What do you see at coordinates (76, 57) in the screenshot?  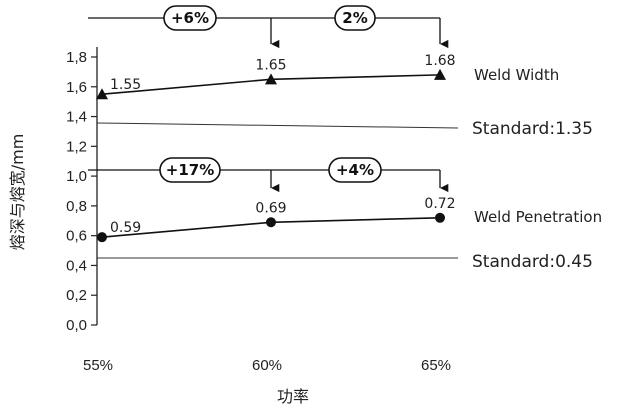 I see `y-tick-label: 1,8` at bounding box center [76, 57].